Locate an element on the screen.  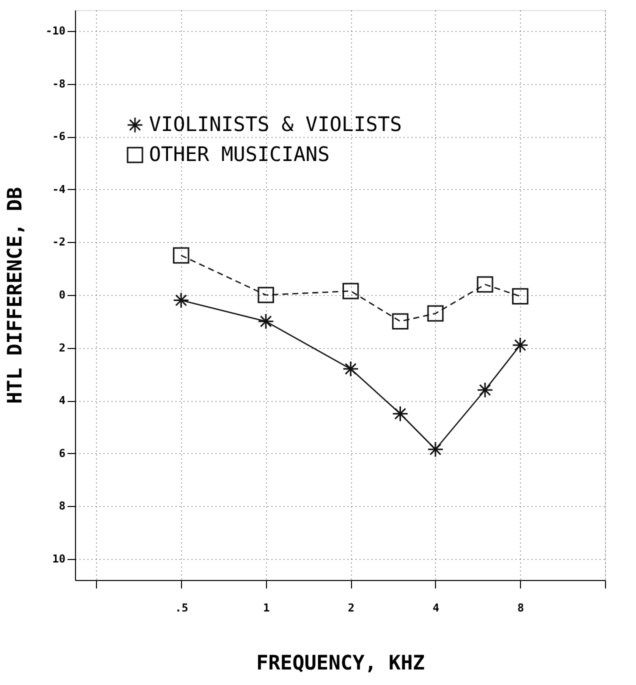
legend-label: OTHER MUSICIANS is located at coordinates (239, 154).